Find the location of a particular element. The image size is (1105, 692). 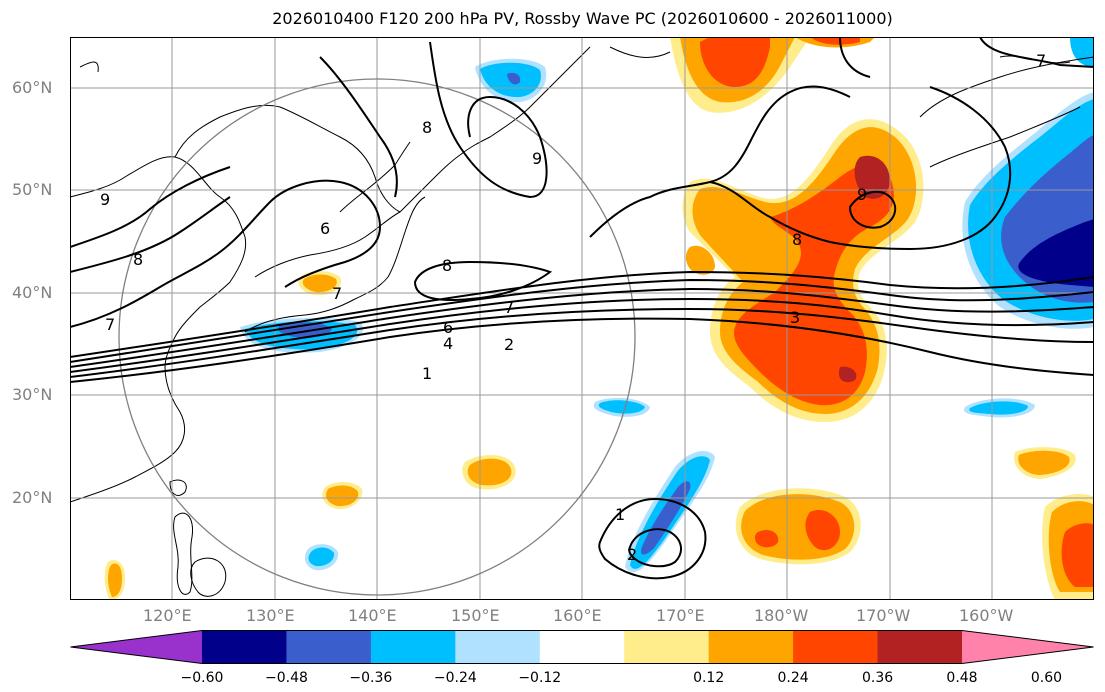

colorbar-tick-label: 0.36 is located at coordinates (877, 678).